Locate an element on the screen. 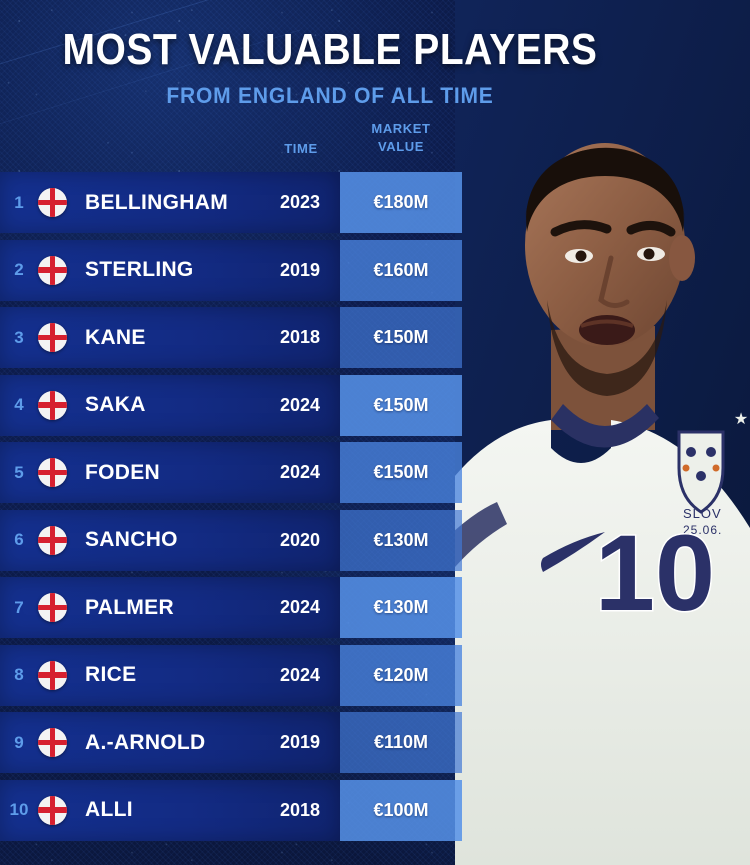 Image resolution: width=750 pixels, height=865 pixels. rank-number: 5 is located at coordinates (19, 472).